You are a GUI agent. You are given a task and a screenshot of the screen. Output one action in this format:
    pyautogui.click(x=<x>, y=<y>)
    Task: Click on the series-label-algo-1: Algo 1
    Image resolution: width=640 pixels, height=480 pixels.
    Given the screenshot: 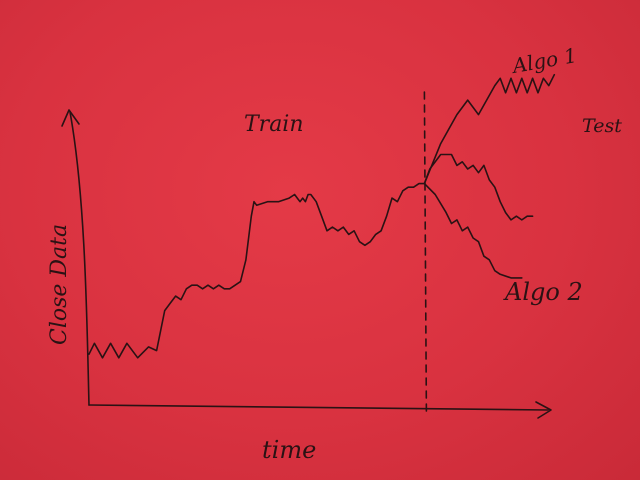 What is the action you would take?
    pyautogui.click(x=544, y=60)
    